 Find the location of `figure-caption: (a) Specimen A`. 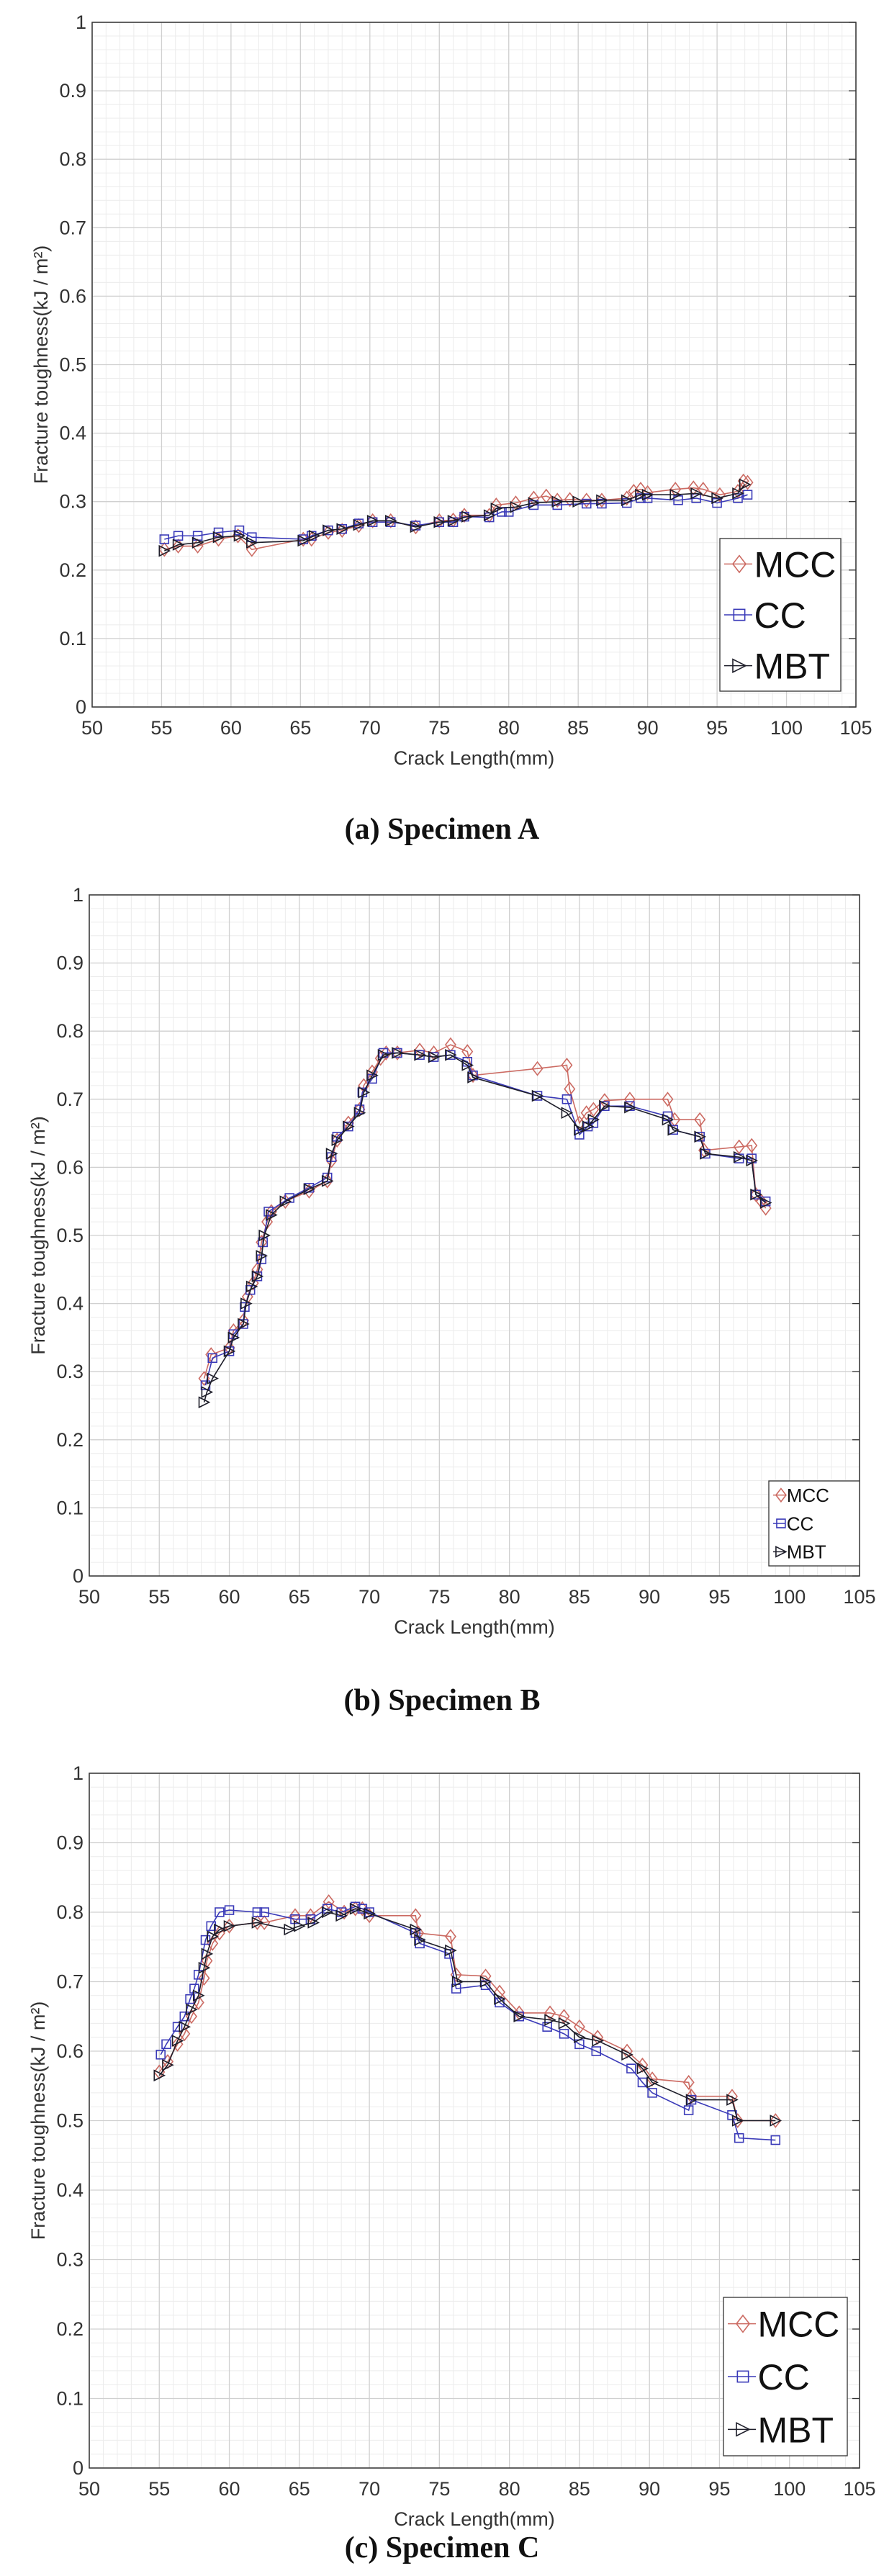

figure-caption: (a) Specimen A is located at coordinates (442, 829).